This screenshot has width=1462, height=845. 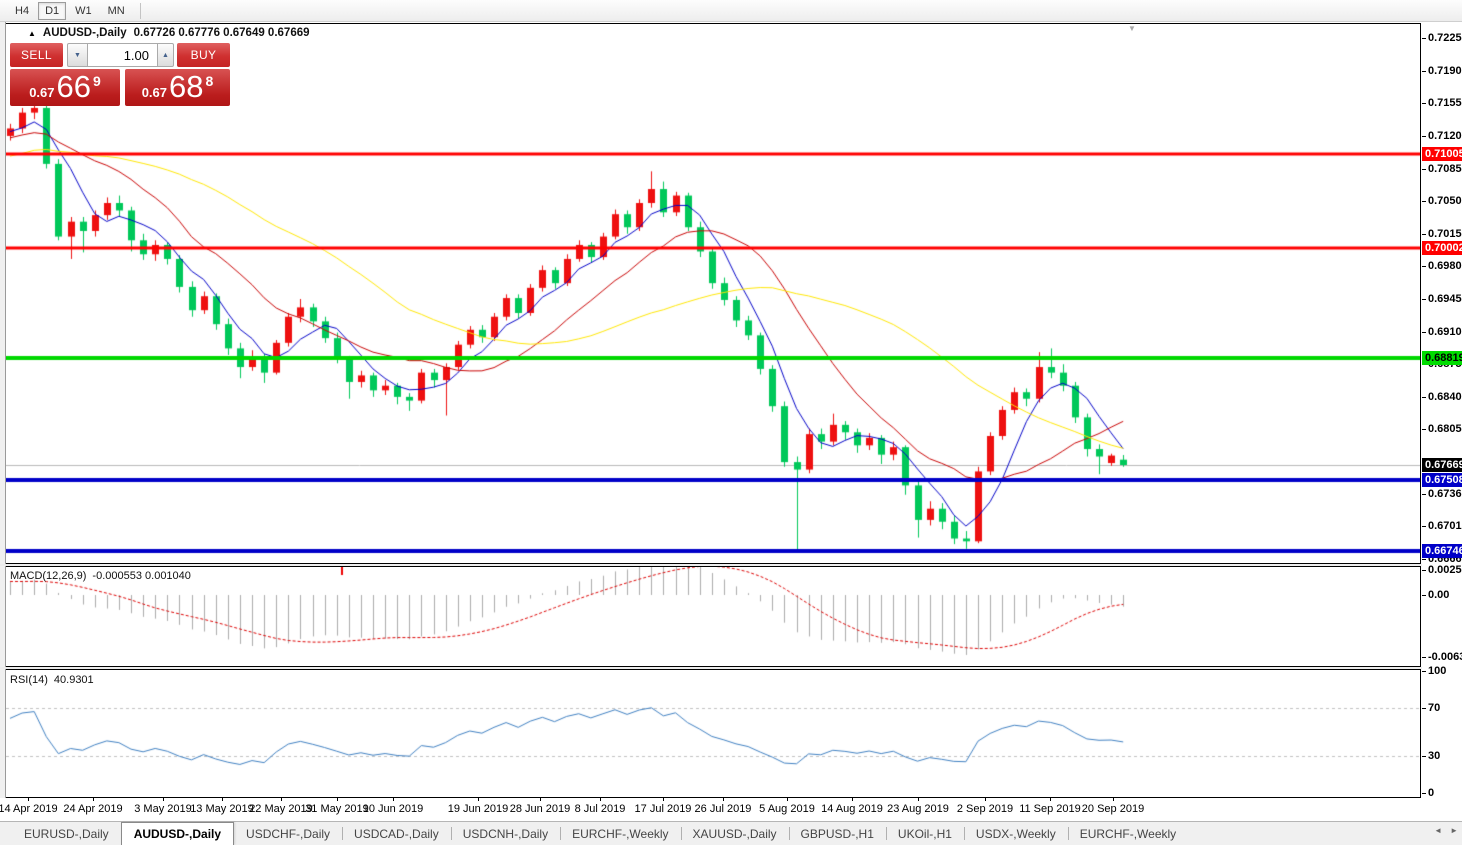 I want to click on chart-tab-usdchf-daily: USDCHF-,Daily, so click(x=288, y=833).